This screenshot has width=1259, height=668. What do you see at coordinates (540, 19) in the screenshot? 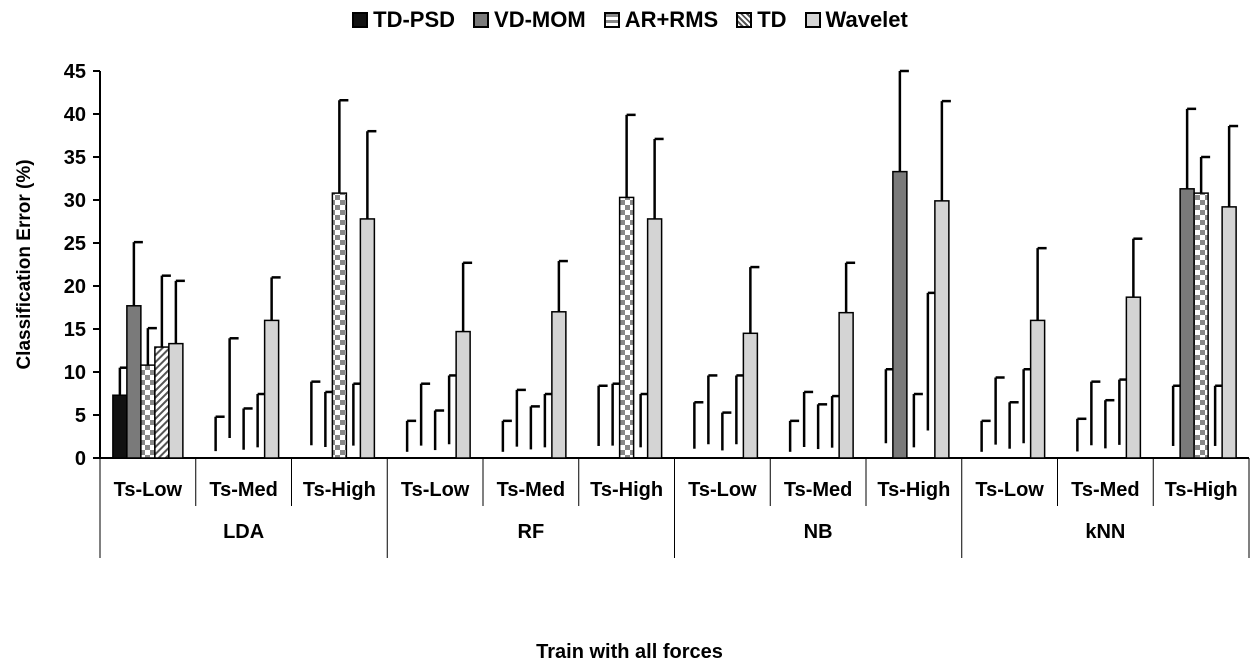
I see `legend-label-vd-mom: VD-MOM` at bounding box center [540, 19].